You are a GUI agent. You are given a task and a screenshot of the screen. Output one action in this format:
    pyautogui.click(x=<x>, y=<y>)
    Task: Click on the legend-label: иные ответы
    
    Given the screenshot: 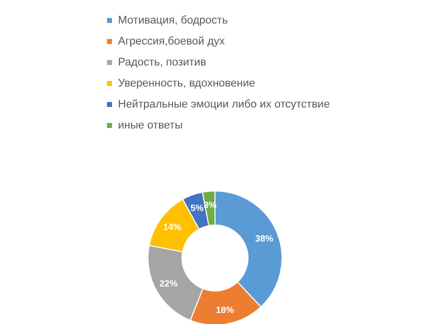 What is the action you would take?
    pyautogui.click(x=150, y=126)
    